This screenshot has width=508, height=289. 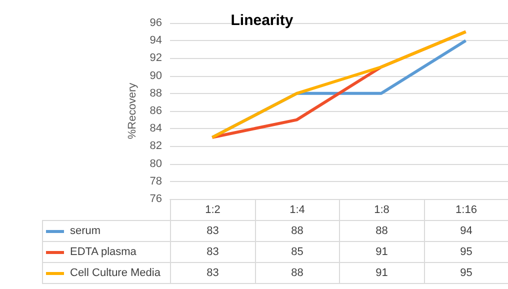 I want to click on chart-title: Linearity, so click(x=262, y=20).